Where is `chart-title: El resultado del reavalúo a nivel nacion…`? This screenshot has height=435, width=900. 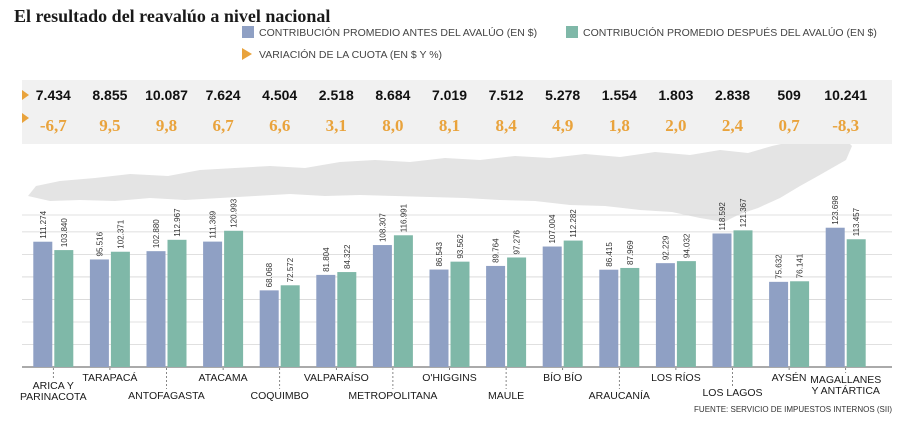 chart-title: El resultado del reavalúo a nivel nacion… is located at coordinates (172, 16).